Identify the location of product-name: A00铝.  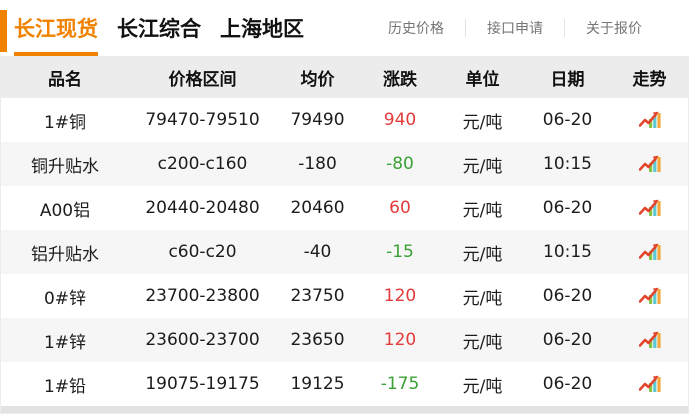
(65, 210).